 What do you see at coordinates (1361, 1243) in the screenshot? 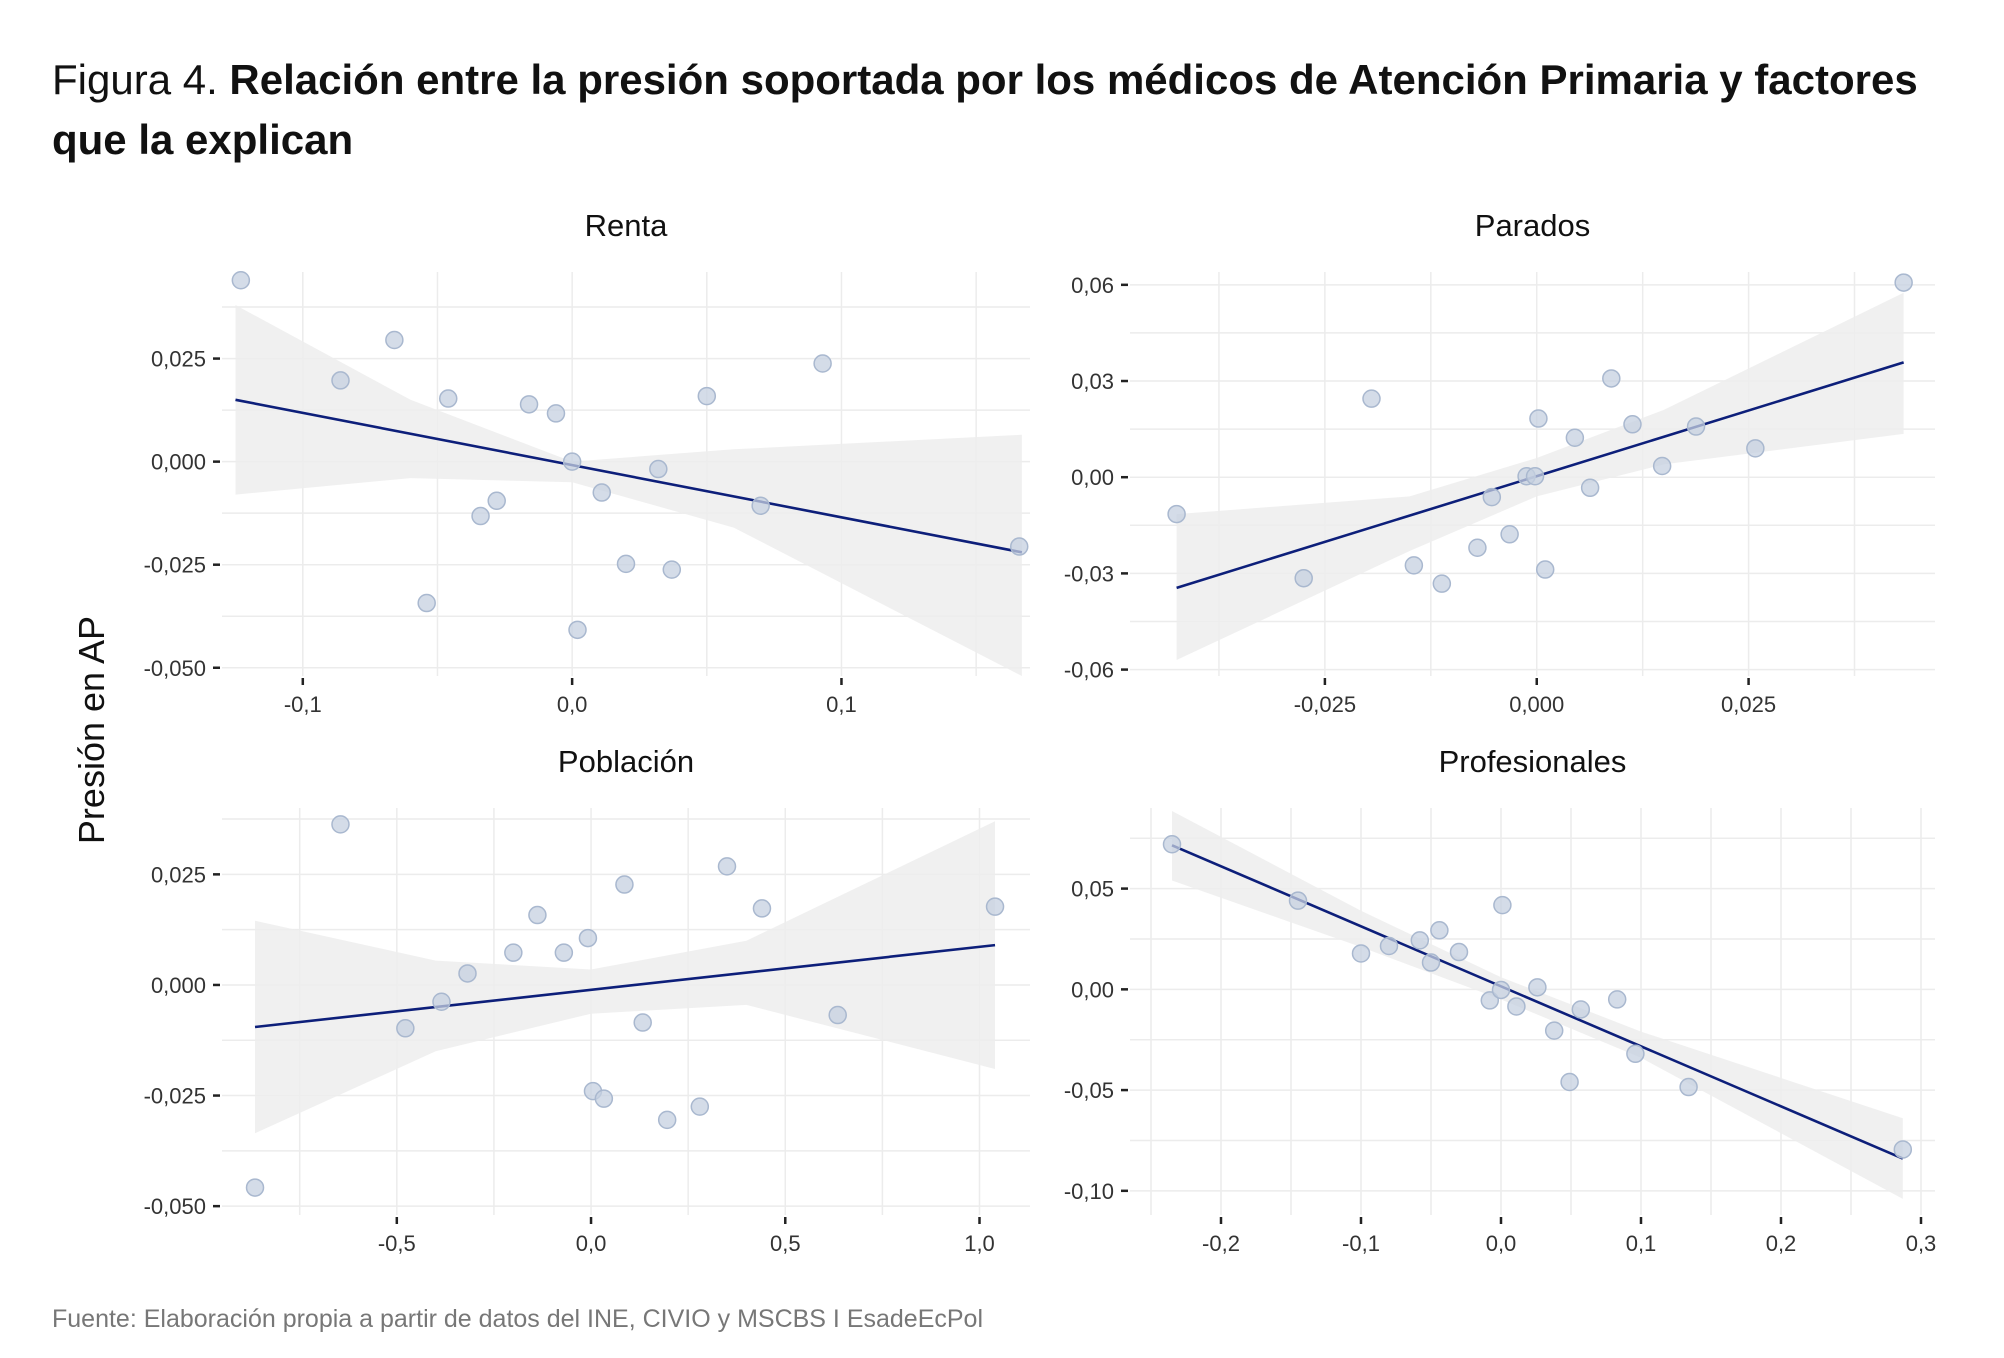
I see `x-tick-label: -0,1` at bounding box center [1361, 1243].